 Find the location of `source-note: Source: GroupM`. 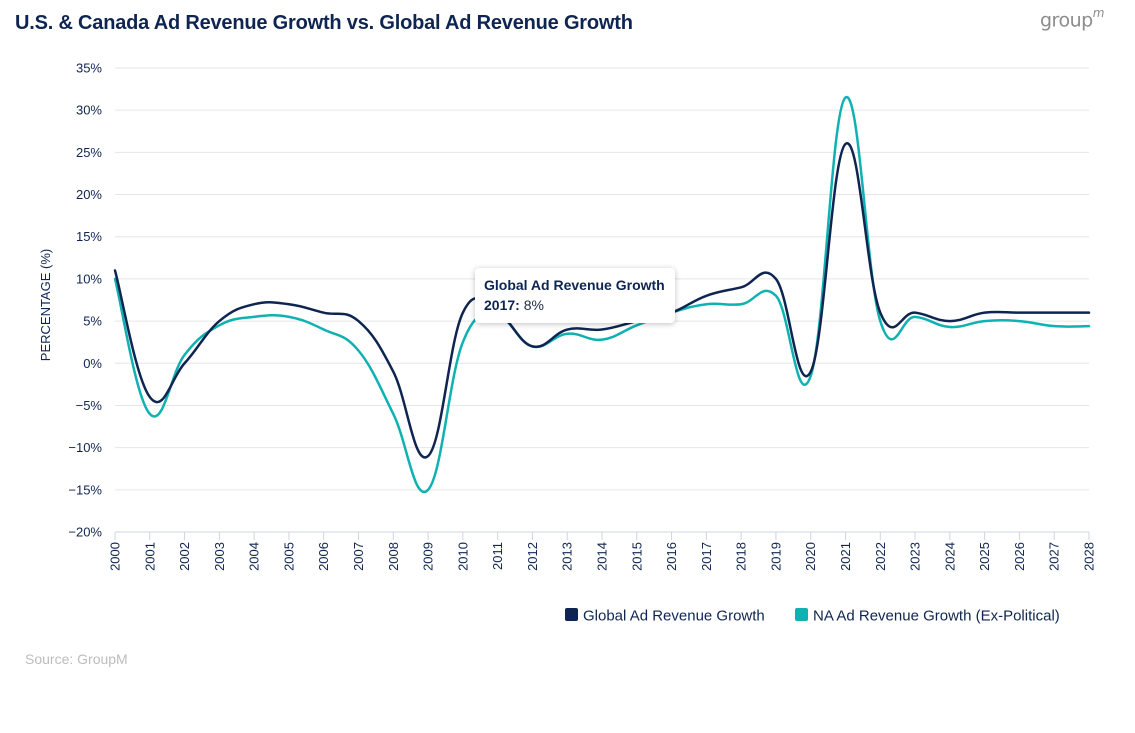

source-note: Source: GroupM is located at coordinates (76, 659).